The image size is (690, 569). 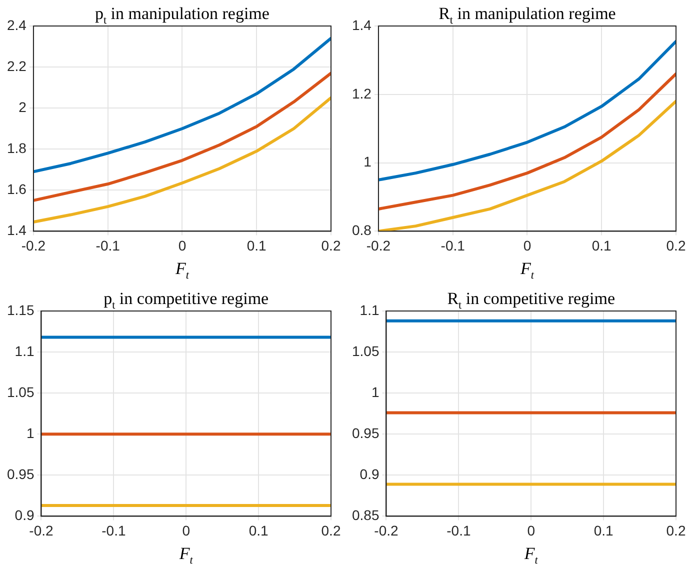 I want to click on chart-title: R$_{t}$ in manipulation regime, so click(x=527, y=15).